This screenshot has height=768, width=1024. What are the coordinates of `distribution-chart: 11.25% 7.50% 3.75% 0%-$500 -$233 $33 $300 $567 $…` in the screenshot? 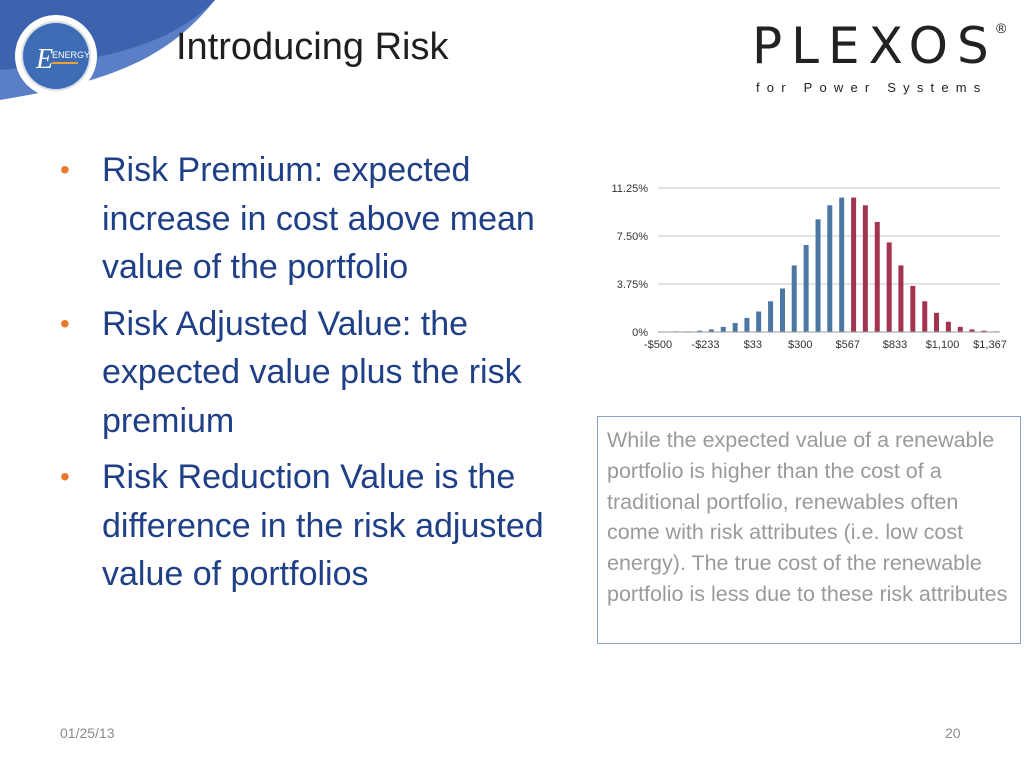 It's located at (809, 267).